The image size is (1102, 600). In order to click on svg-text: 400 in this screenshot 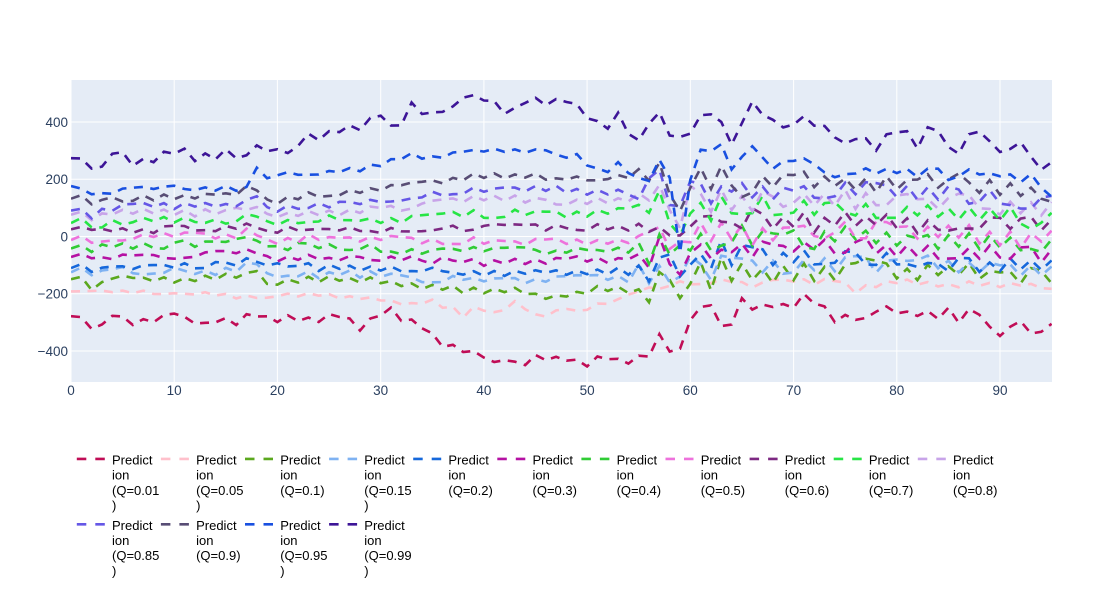, I will do `click(56, 122)`.